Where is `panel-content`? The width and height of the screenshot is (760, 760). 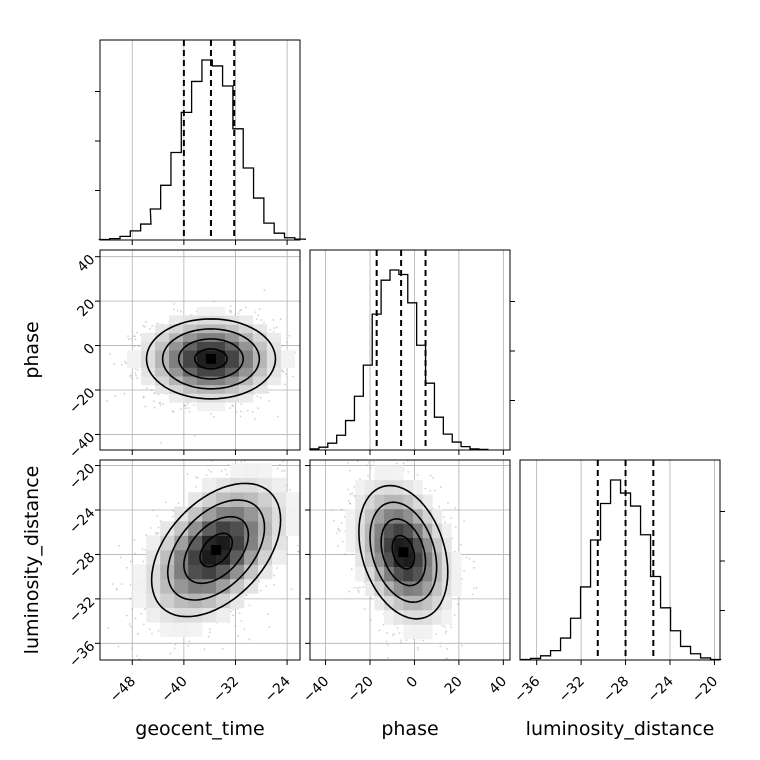
panel-content is located at coordinates (208, 551).